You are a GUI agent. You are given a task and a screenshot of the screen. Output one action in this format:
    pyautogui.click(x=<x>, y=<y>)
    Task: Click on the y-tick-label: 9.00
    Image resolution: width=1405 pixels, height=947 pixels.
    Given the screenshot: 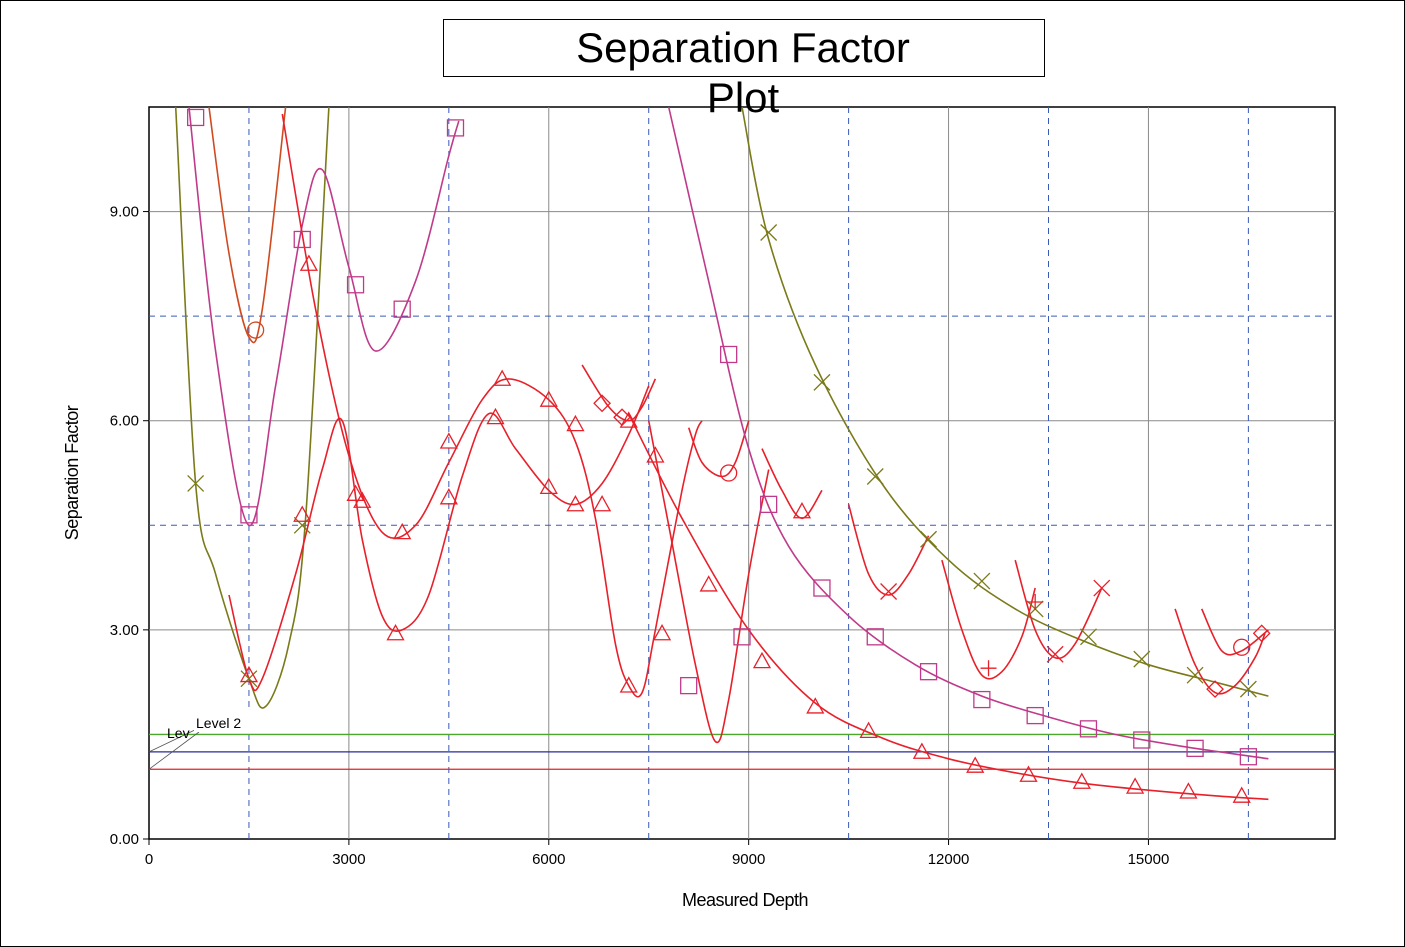 What is the action you would take?
    pyautogui.click(x=124, y=212)
    